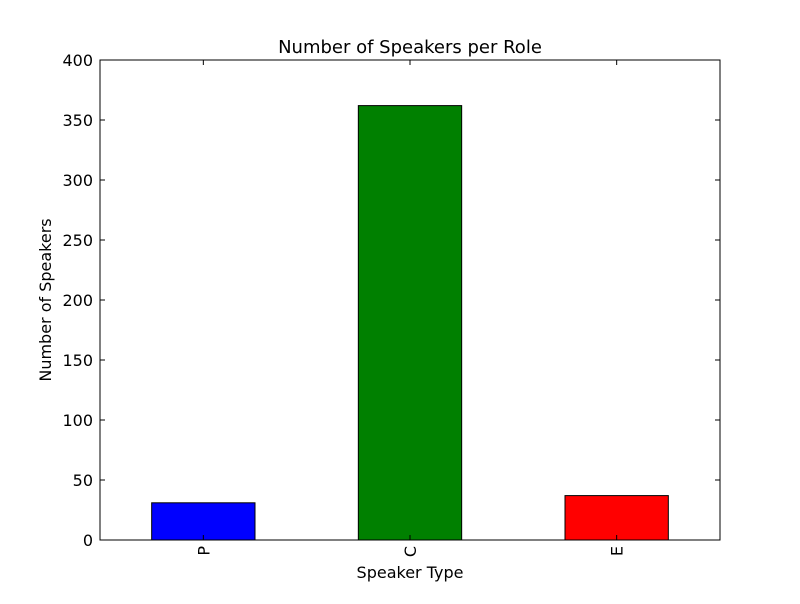  I want to click on y-tick-label: 200, so click(77, 300).